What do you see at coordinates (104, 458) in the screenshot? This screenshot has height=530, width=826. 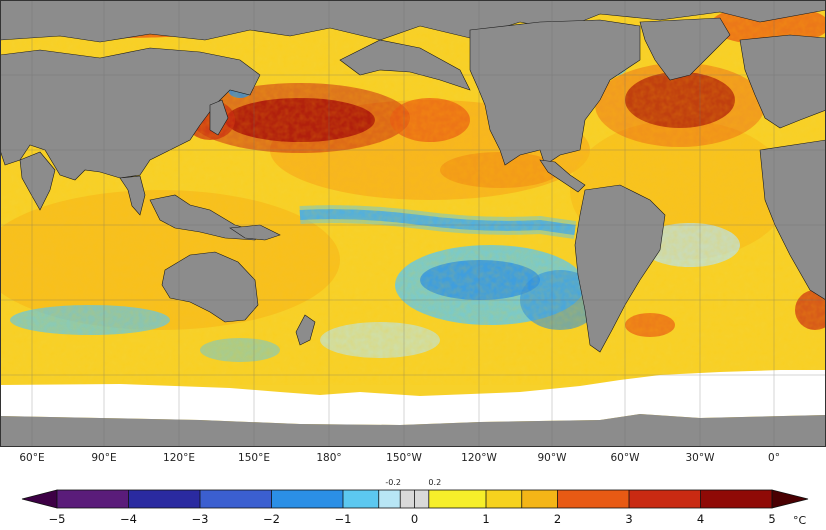 I see `longitude-label: 90°E` at bounding box center [104, 458].